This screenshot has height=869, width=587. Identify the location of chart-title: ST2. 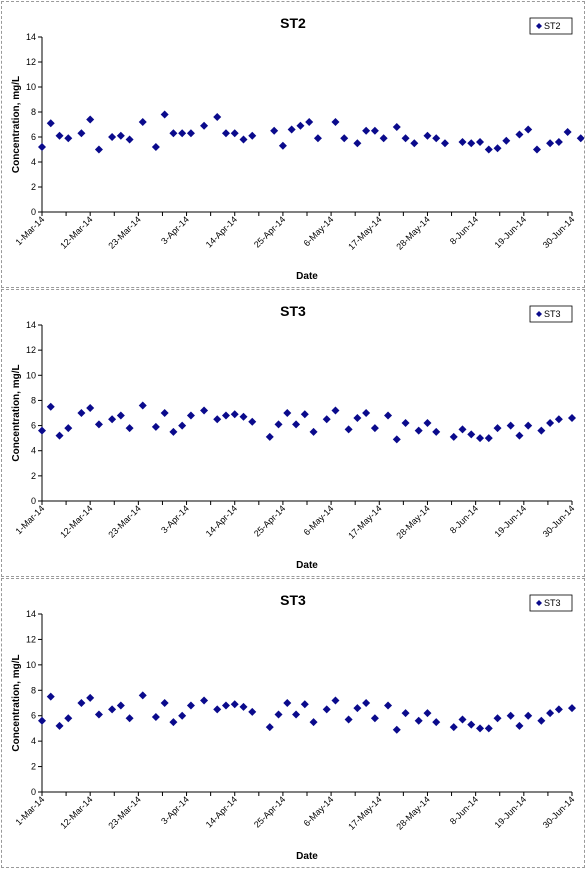
(293, 23).